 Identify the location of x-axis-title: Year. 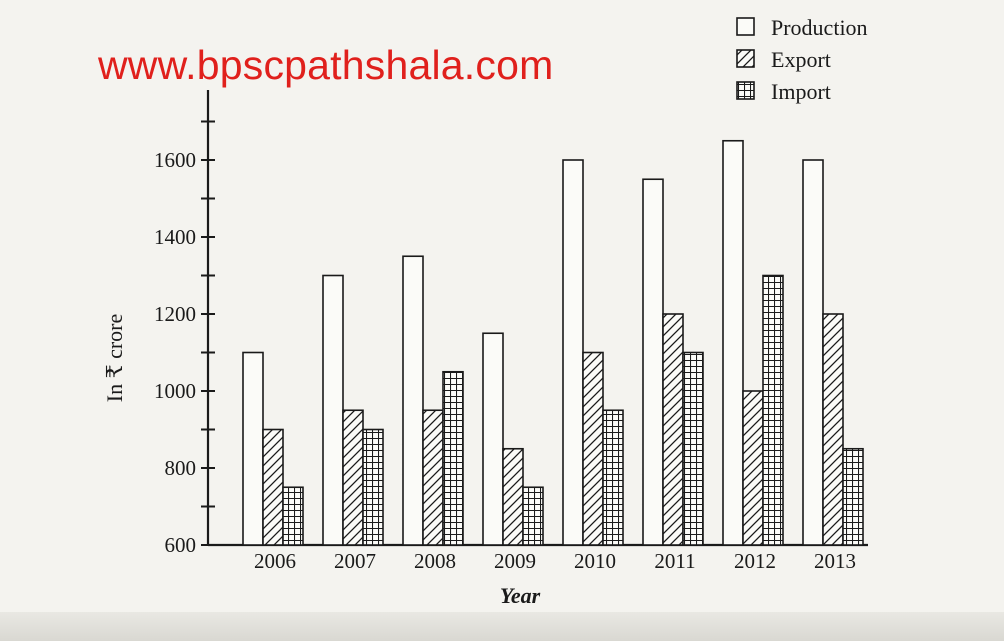
(520, 595).